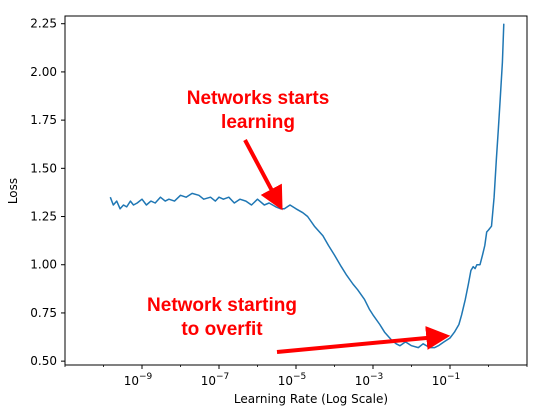 Image resolution: width=557 pixels, height=413 pixels. What do you see at coordinates (222, 329) in the screenshot?
I see `annotation-text: to overfit` at bounding box center [222, 329].